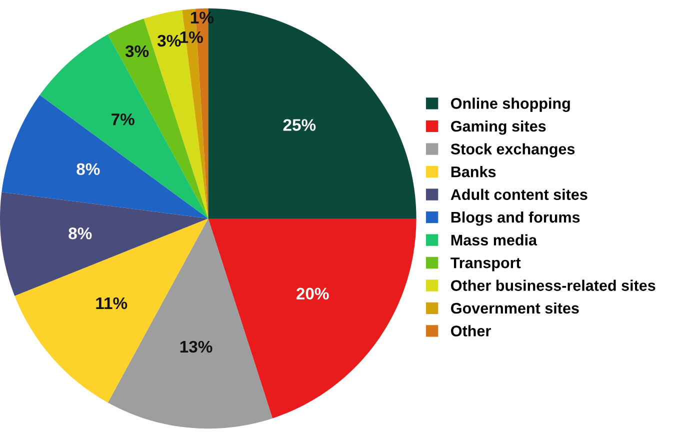 Image resolution: width=687 pixels, height=437 pixels. I want to click on data-label: 1%, so click(191, 37).